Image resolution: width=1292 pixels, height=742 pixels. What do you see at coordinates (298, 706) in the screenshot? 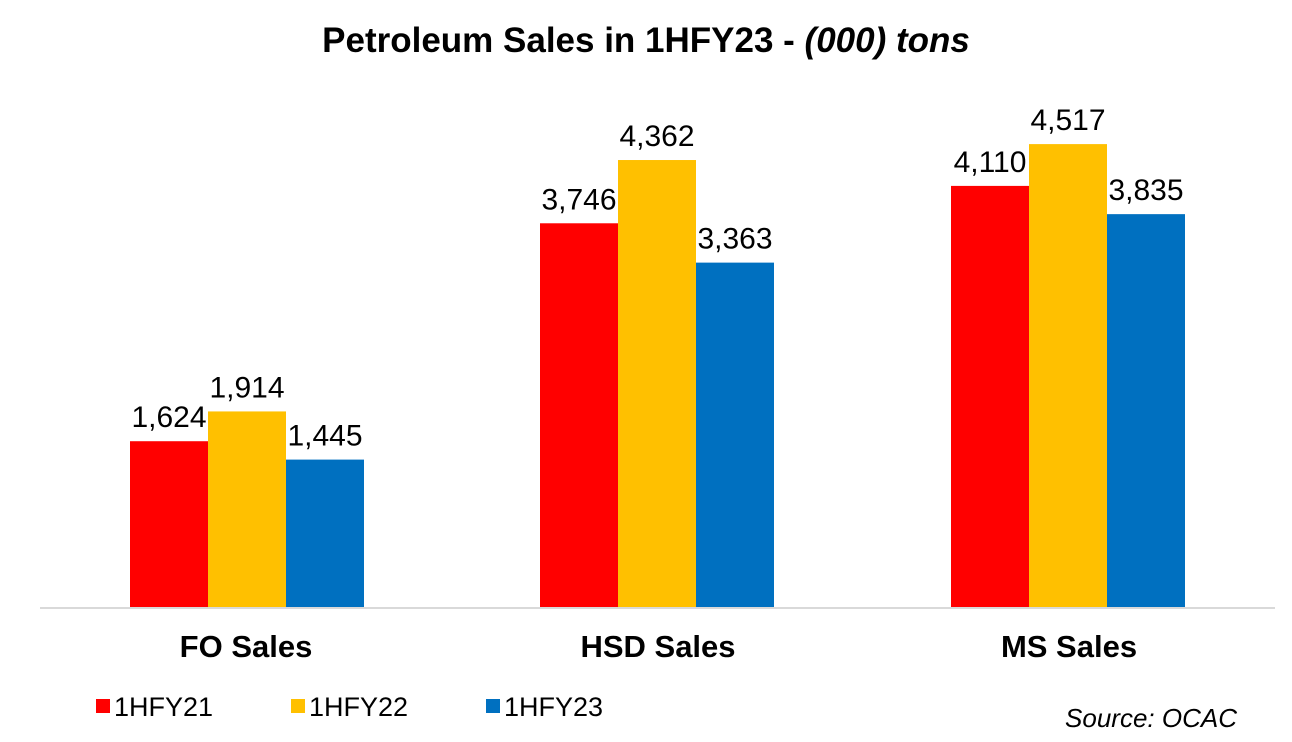
I see `legend-swatch-1hfy22` at bounding box center [298, 706].